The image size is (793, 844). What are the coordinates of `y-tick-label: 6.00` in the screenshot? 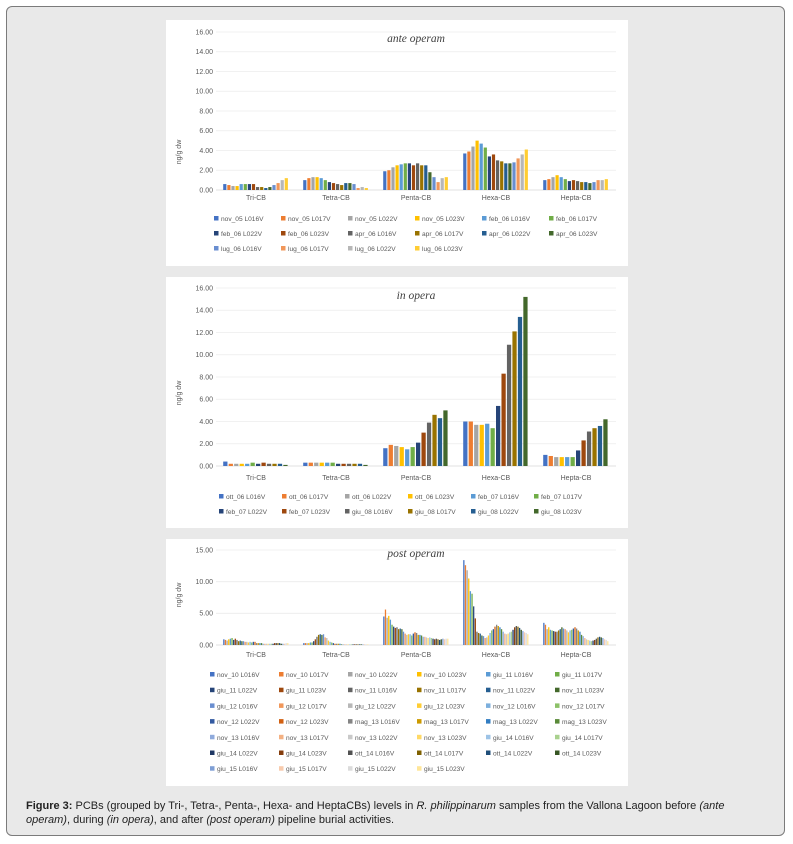 It's located at (206, 131).